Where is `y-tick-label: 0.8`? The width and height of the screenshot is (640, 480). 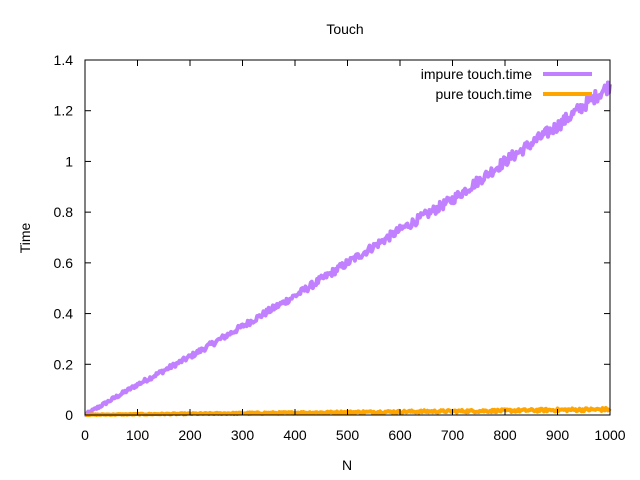
y-tick-label: 0.8 is located at coordinates (64, 212).